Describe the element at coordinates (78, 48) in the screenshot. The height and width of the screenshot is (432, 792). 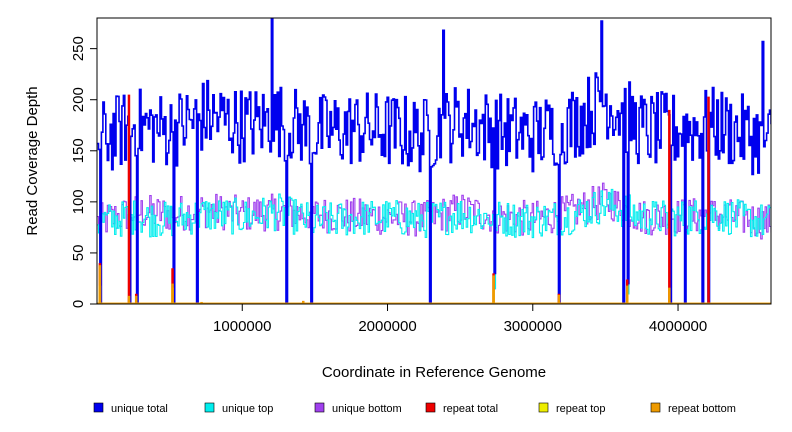
I see `y-tick-label: 250` at that location.